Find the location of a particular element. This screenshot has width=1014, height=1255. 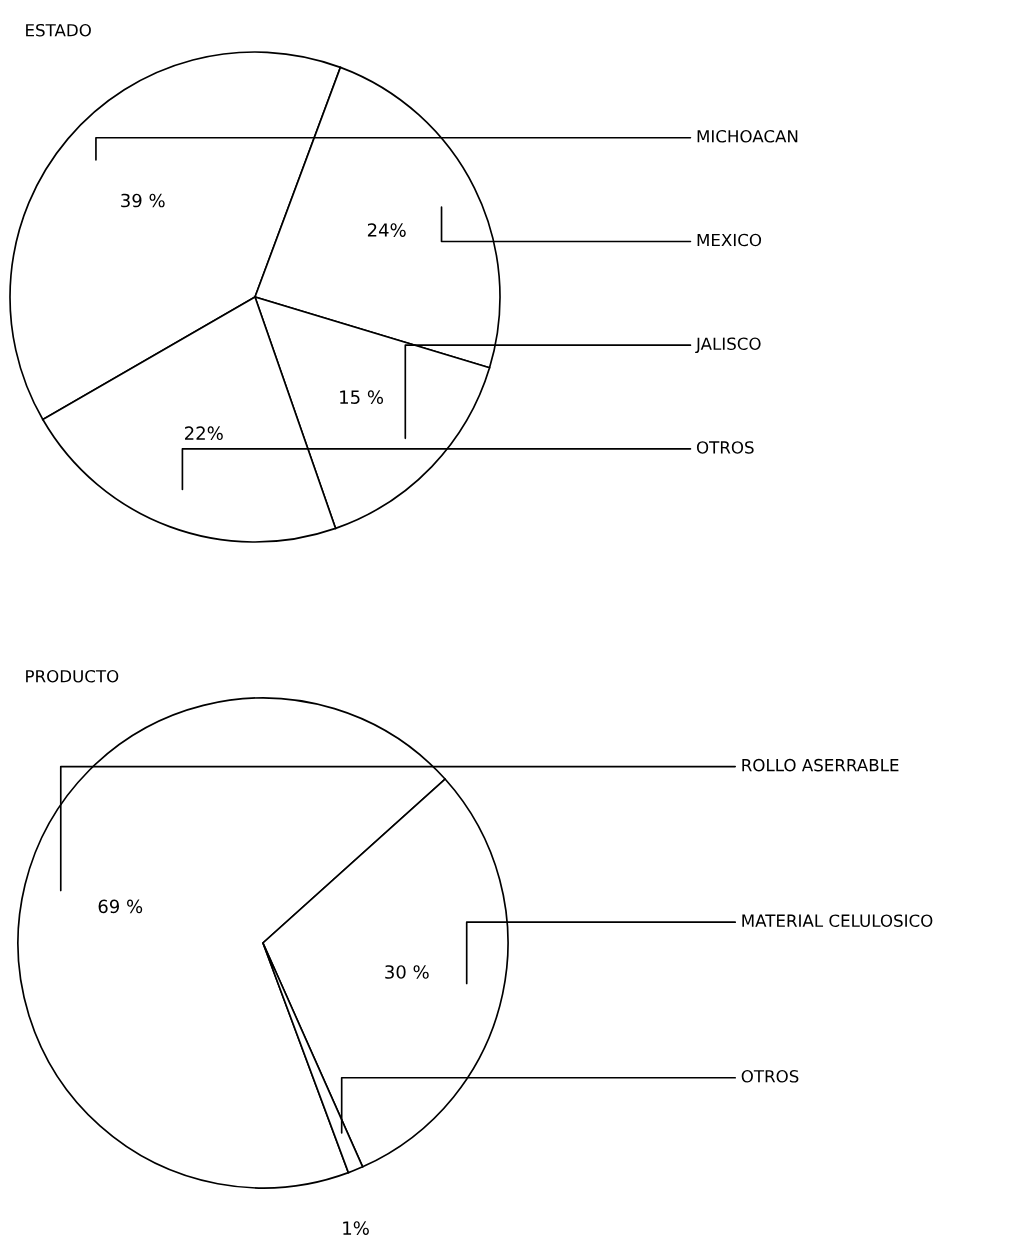

slice-label: MATERIAL CELULOSICO is located at coordinates (837, 921).